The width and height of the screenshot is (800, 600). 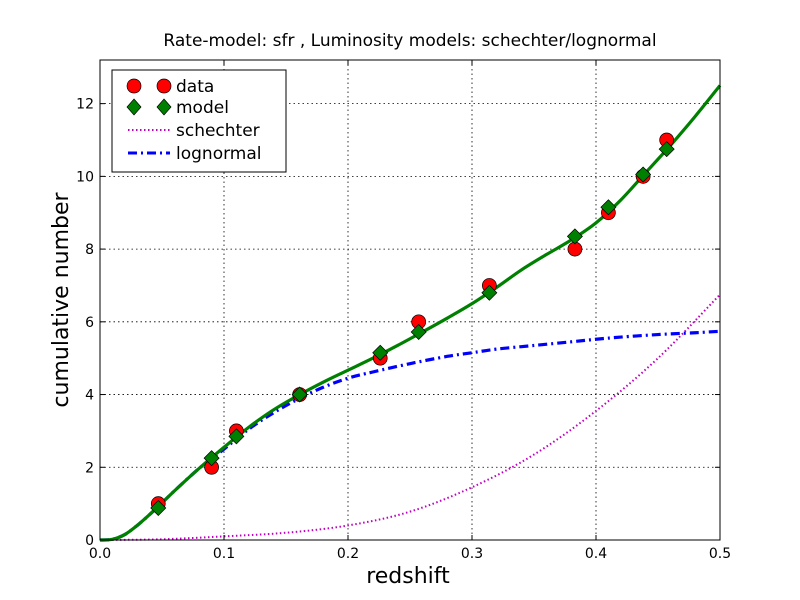 What do you see at coordinates (89, 323) in the screenshot?
I see `y-tick-label: 6` at bounding box center [89, 323].